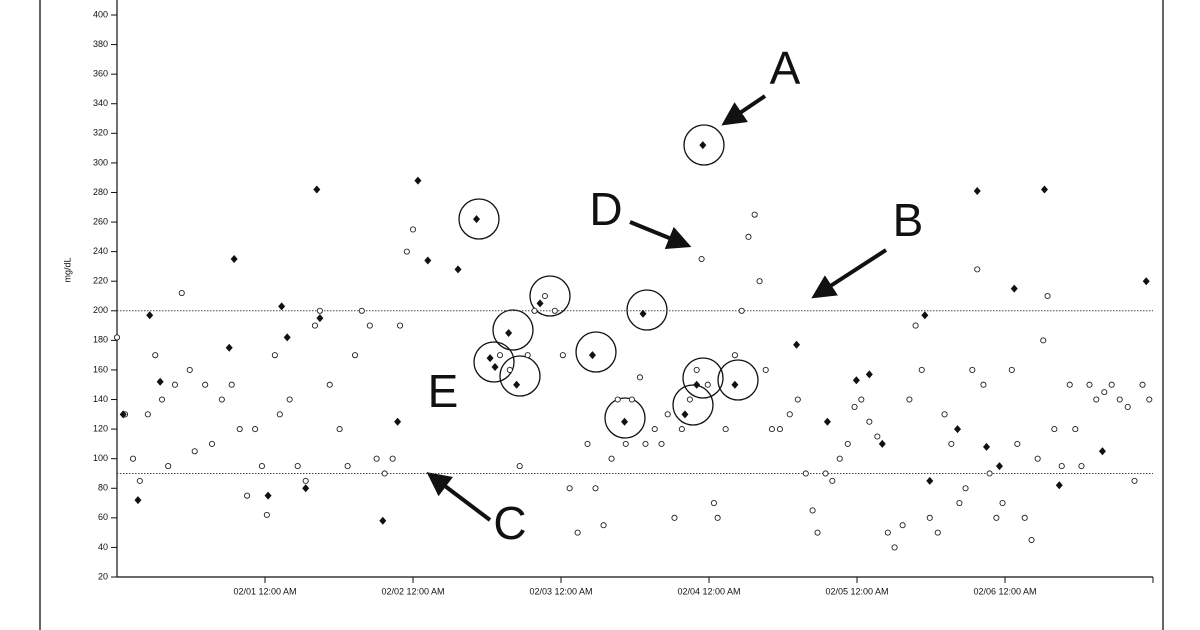 Image resolution: width=1200 pixels, height=630 pixels. I want to click on y-tick-label: 100, so click(100, 458).